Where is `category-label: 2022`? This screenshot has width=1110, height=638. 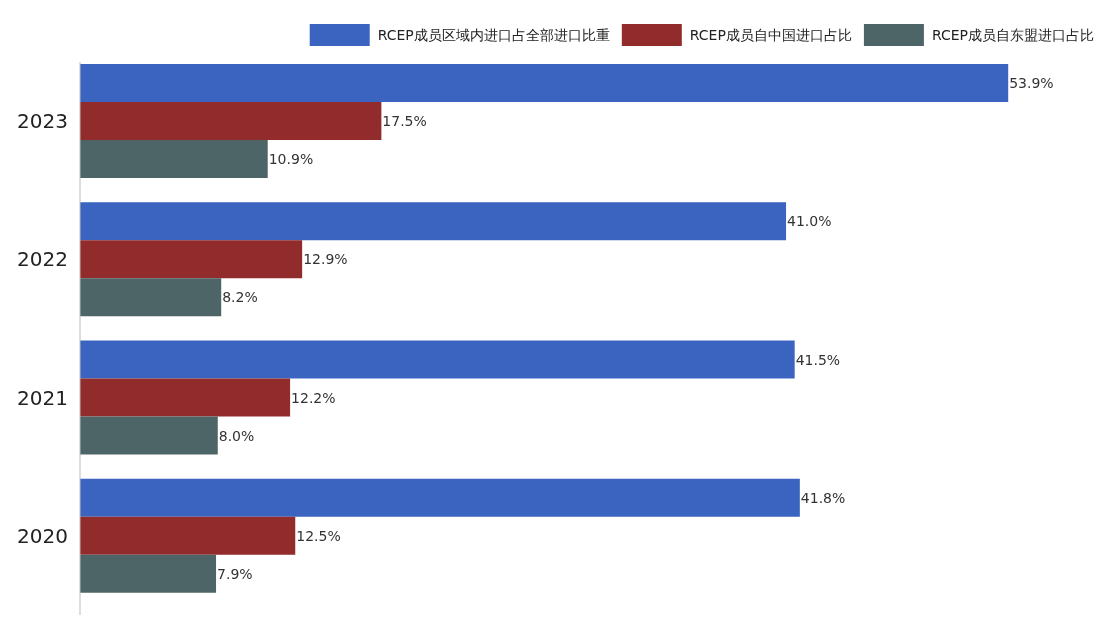
category-label: 2022 is located at coordinates (42, 259).